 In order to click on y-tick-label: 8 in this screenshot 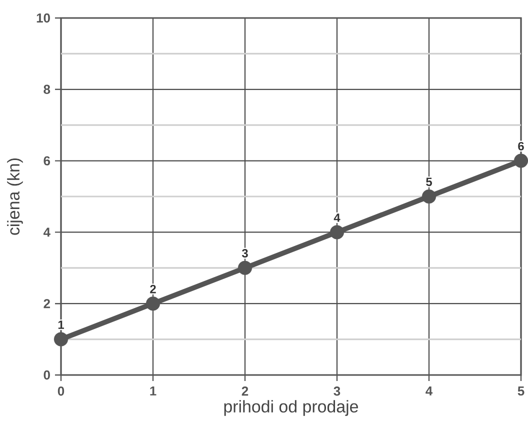, I will do `click(47, 89)`.